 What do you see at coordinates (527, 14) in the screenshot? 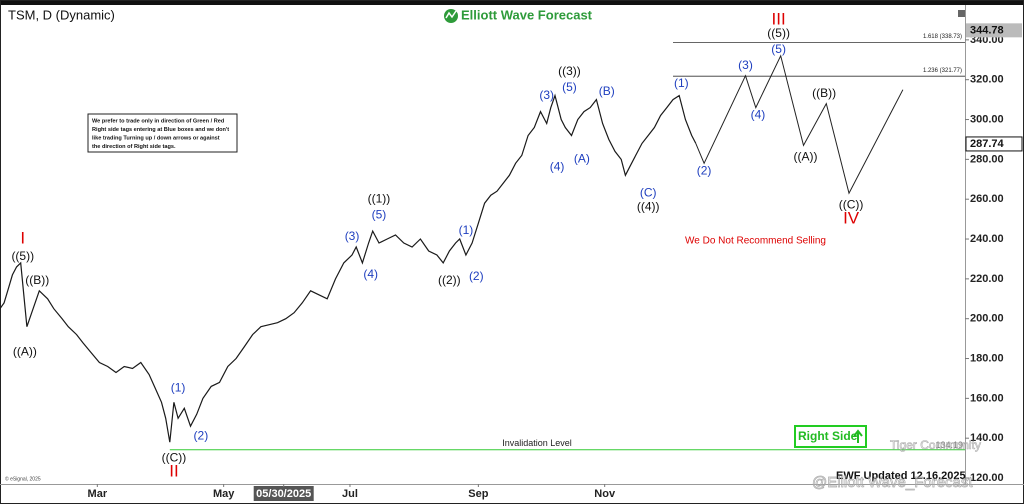
I see `logo-text: Elliott Wave Forecast` at bounding box center [527, 14].